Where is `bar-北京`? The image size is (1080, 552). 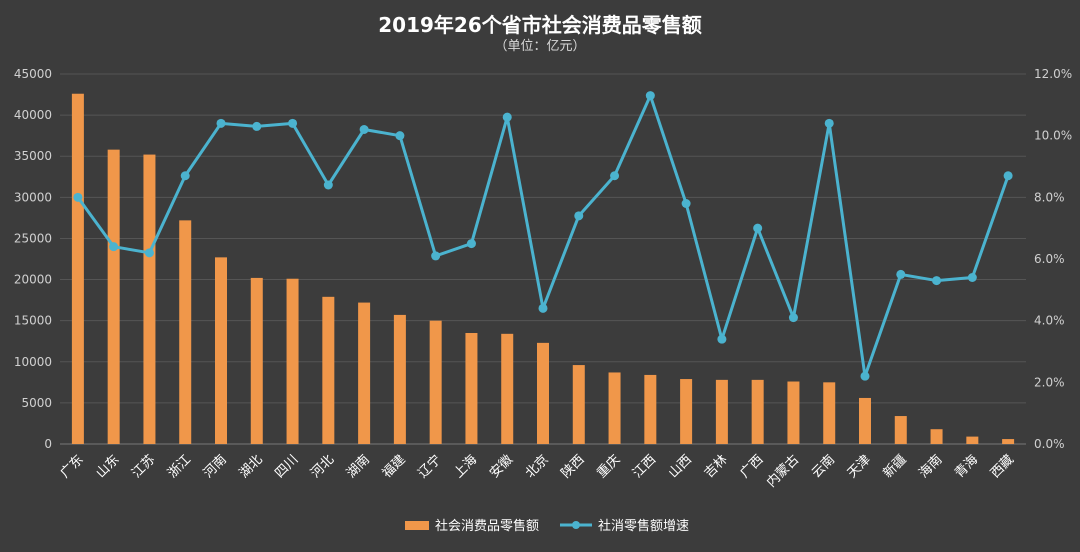 bar-北京 is located at coordinates (543, 393).